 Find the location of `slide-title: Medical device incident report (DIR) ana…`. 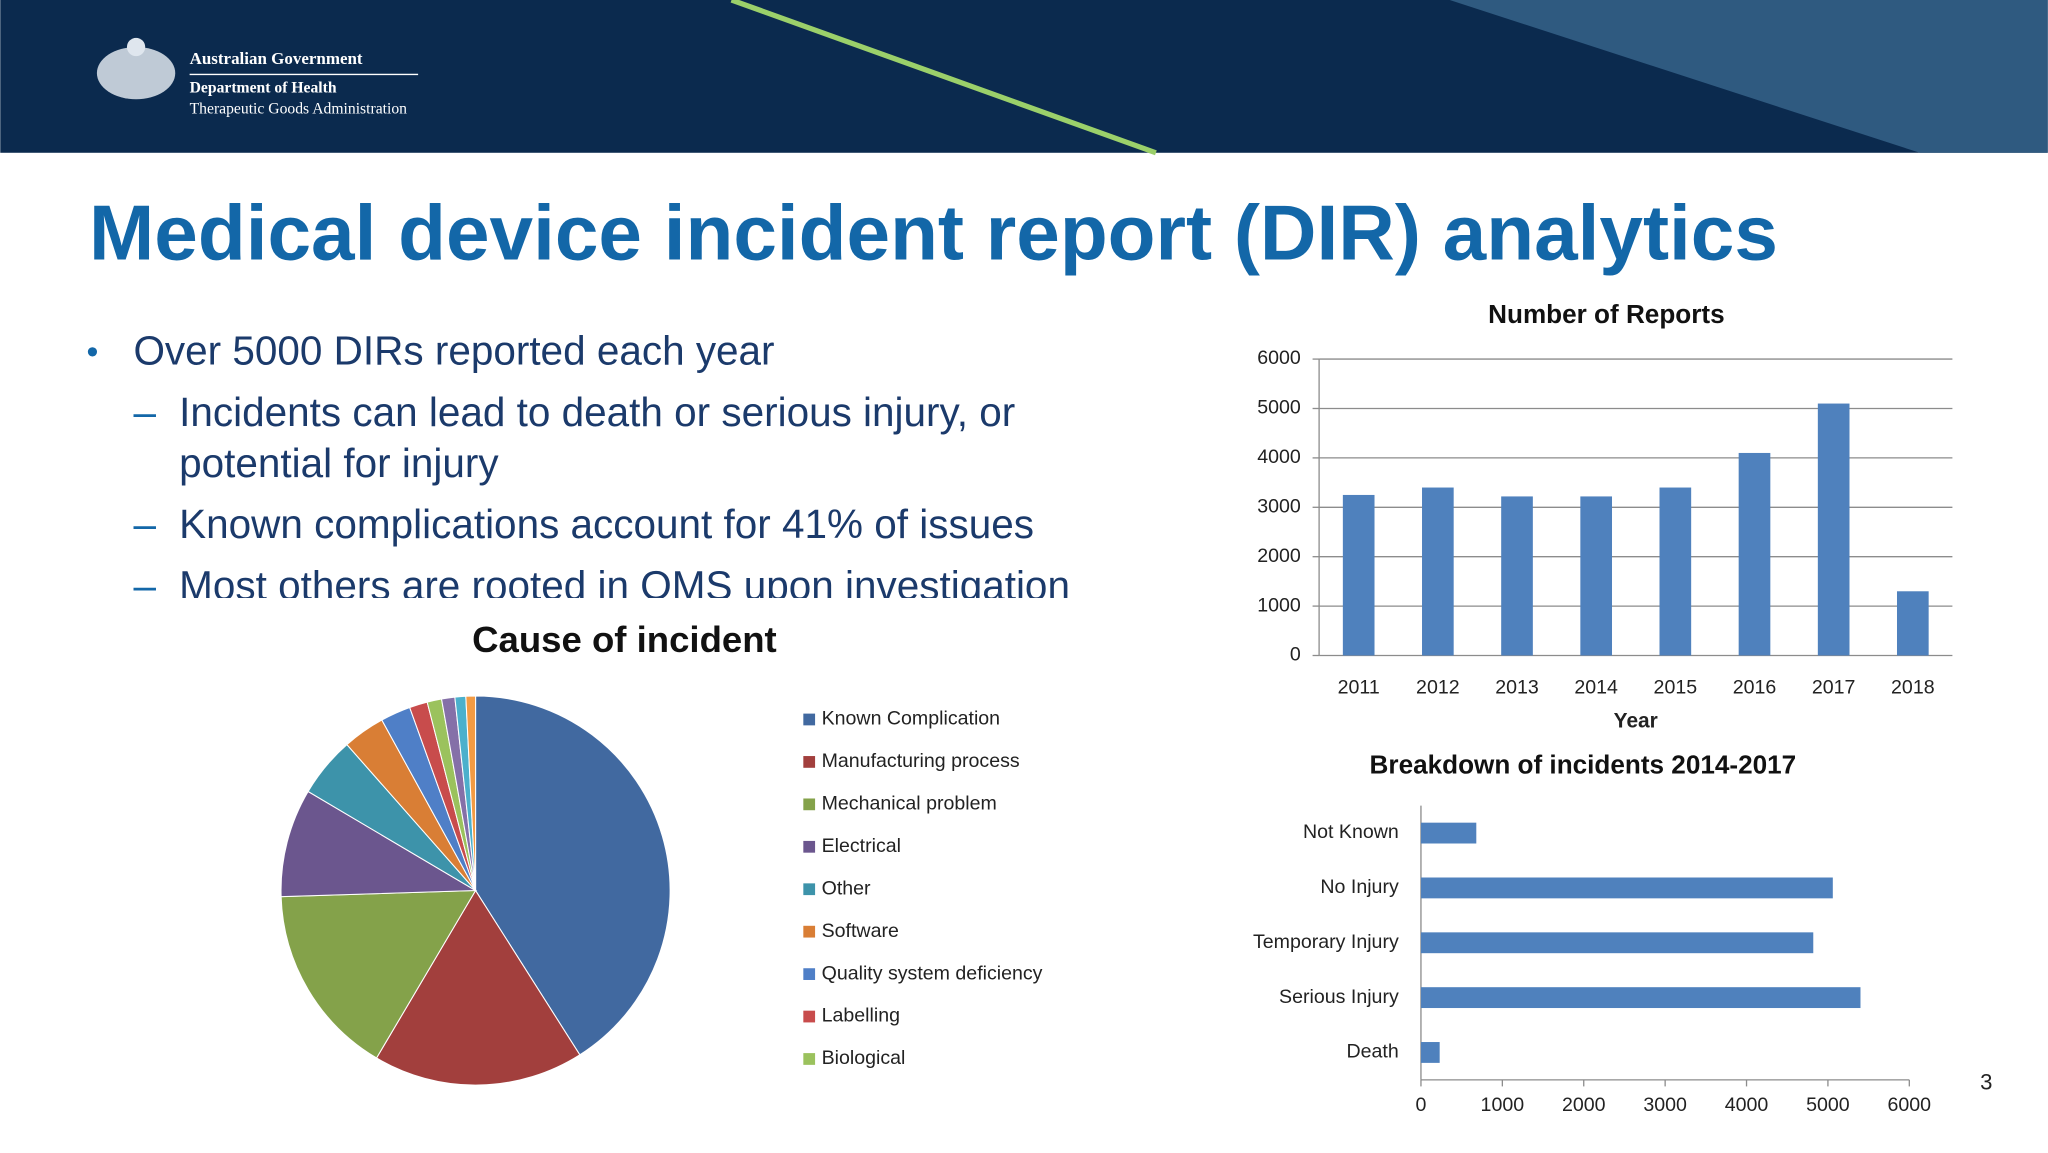

slide-title: Medical device incident report (DIR) ana… is located at coordinates (933, 233).